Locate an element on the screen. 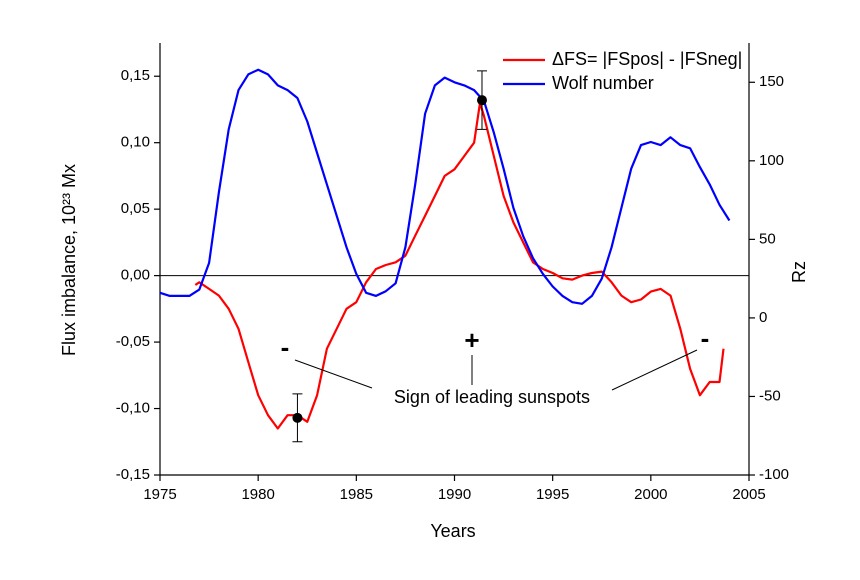  x-tick-label: 1990 is located at coordinates (454, 494).